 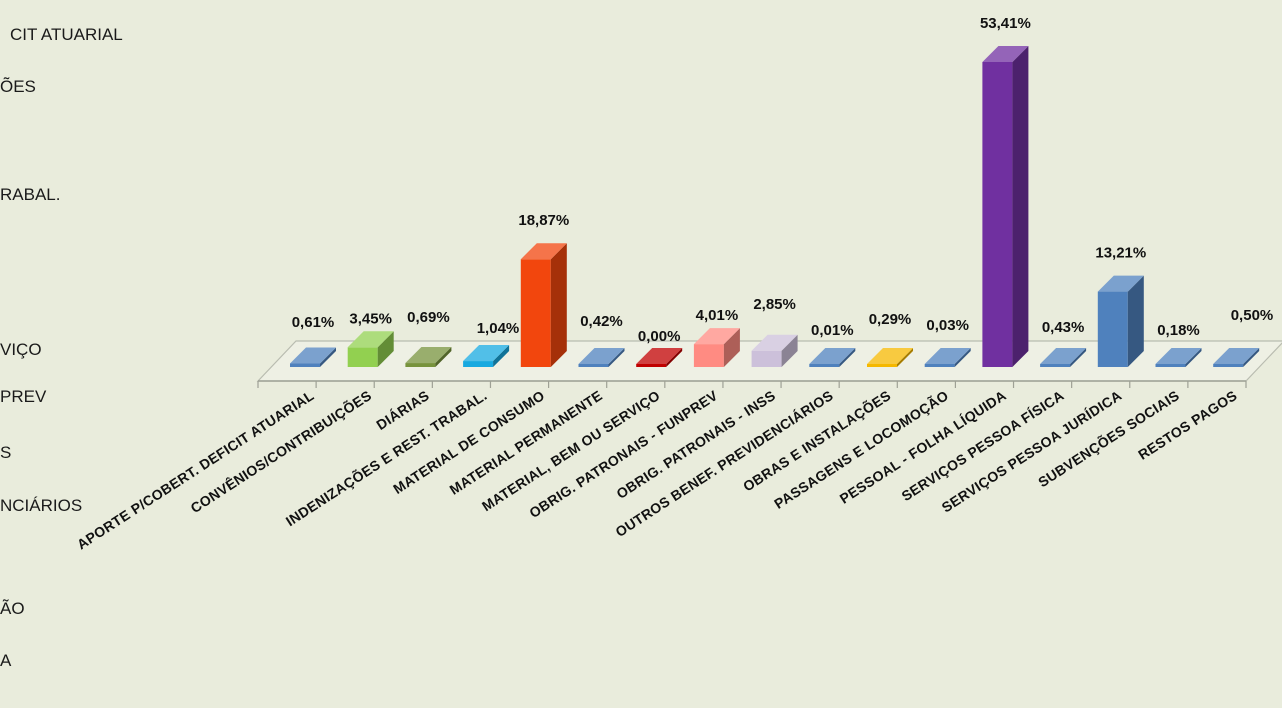 I want to click on category-label: RESTOS PAGOS, so click(x=1187, y=425).